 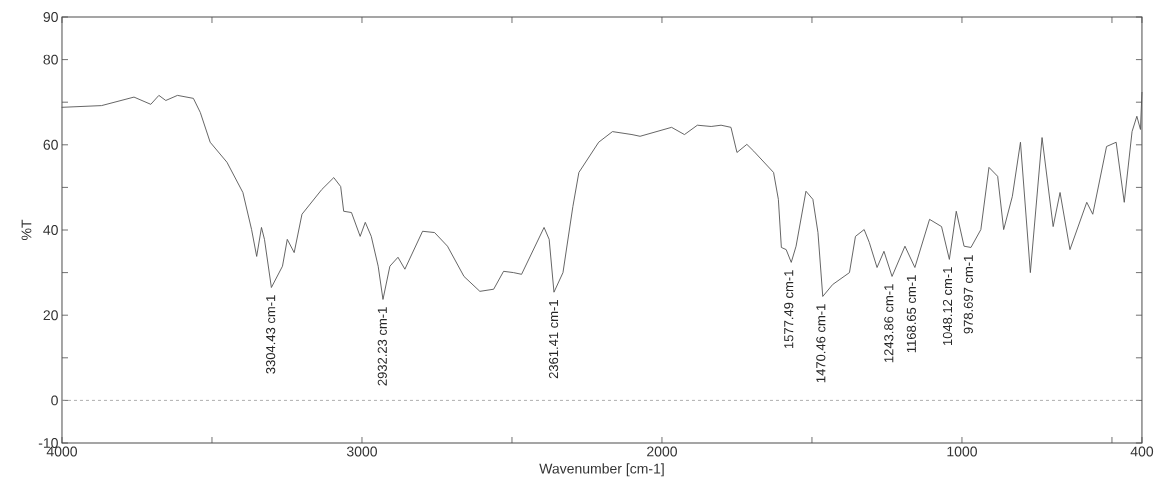 What do you see at coordinates (962, 451) in the screenshot?
I see `x-tick-label: 1000` at bounding box center [962, 451].